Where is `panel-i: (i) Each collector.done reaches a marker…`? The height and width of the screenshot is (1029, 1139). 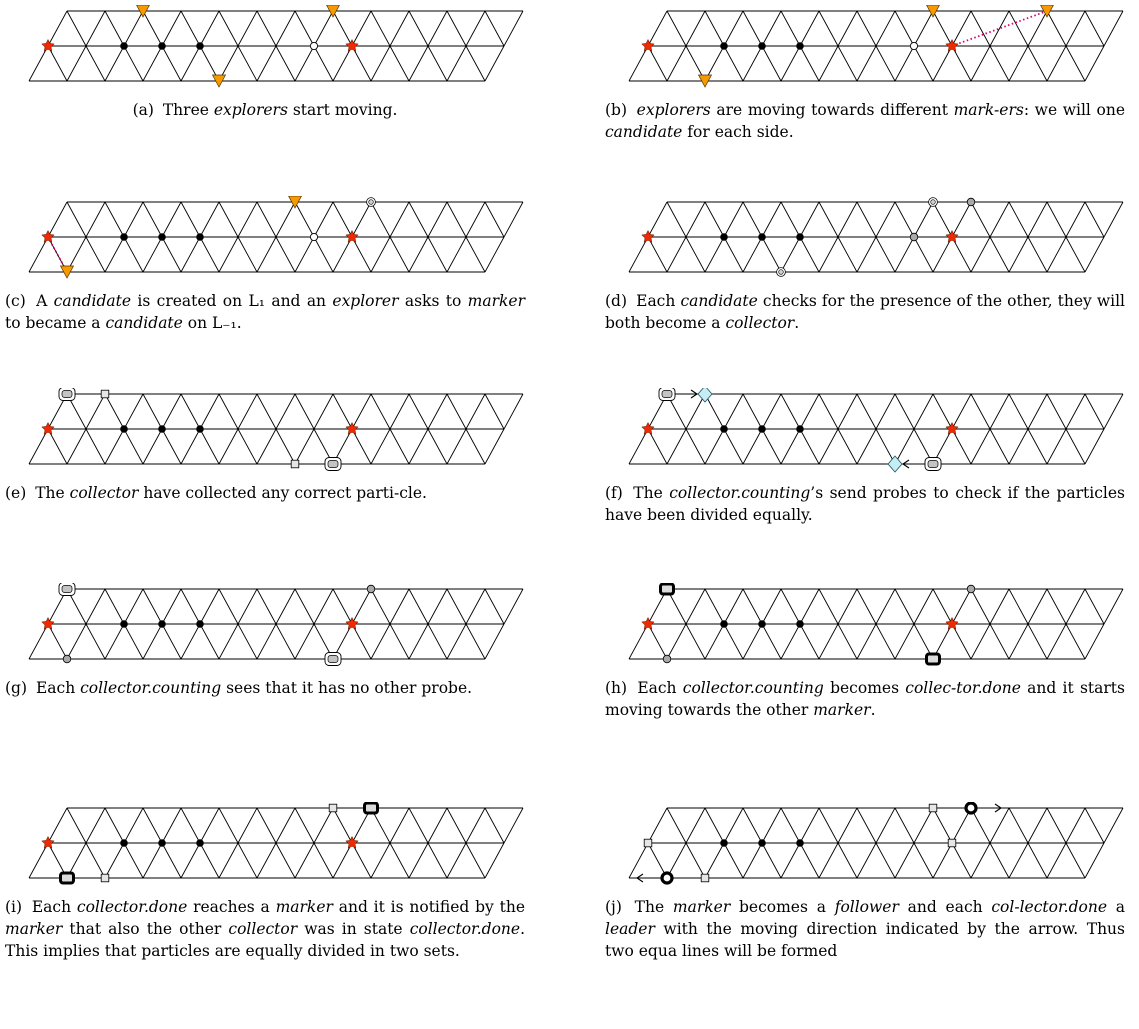 panel-i: (i) Each collector.done reaches a marker… is located at coordinates (265, 882).